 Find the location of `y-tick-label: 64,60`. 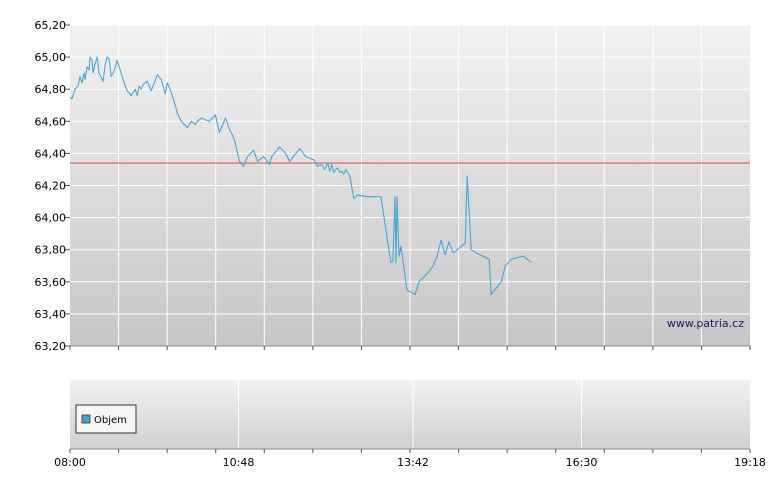

y-tick-label: 64,60 is located at coordinates (51, 121).